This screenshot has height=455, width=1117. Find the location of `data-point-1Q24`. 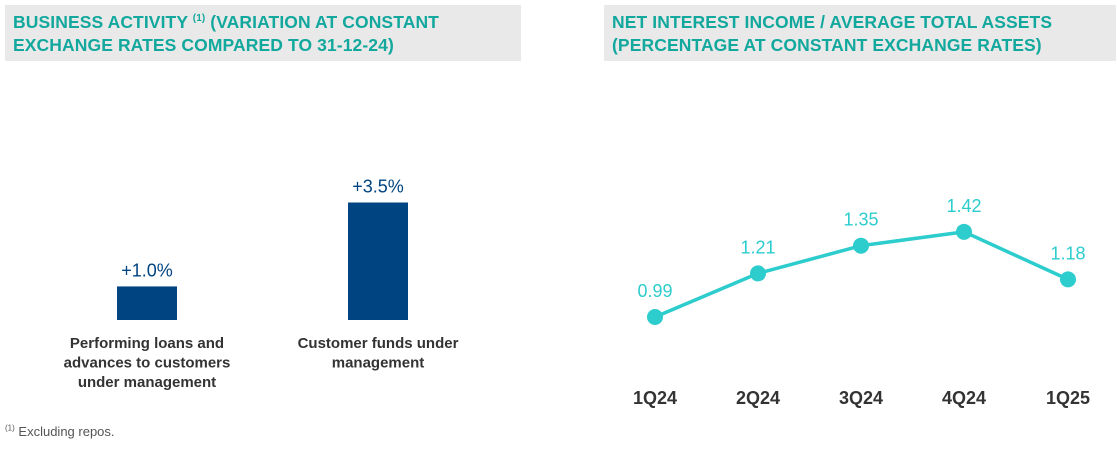

data-point-1Q24 is located at coordinates (655, 316).